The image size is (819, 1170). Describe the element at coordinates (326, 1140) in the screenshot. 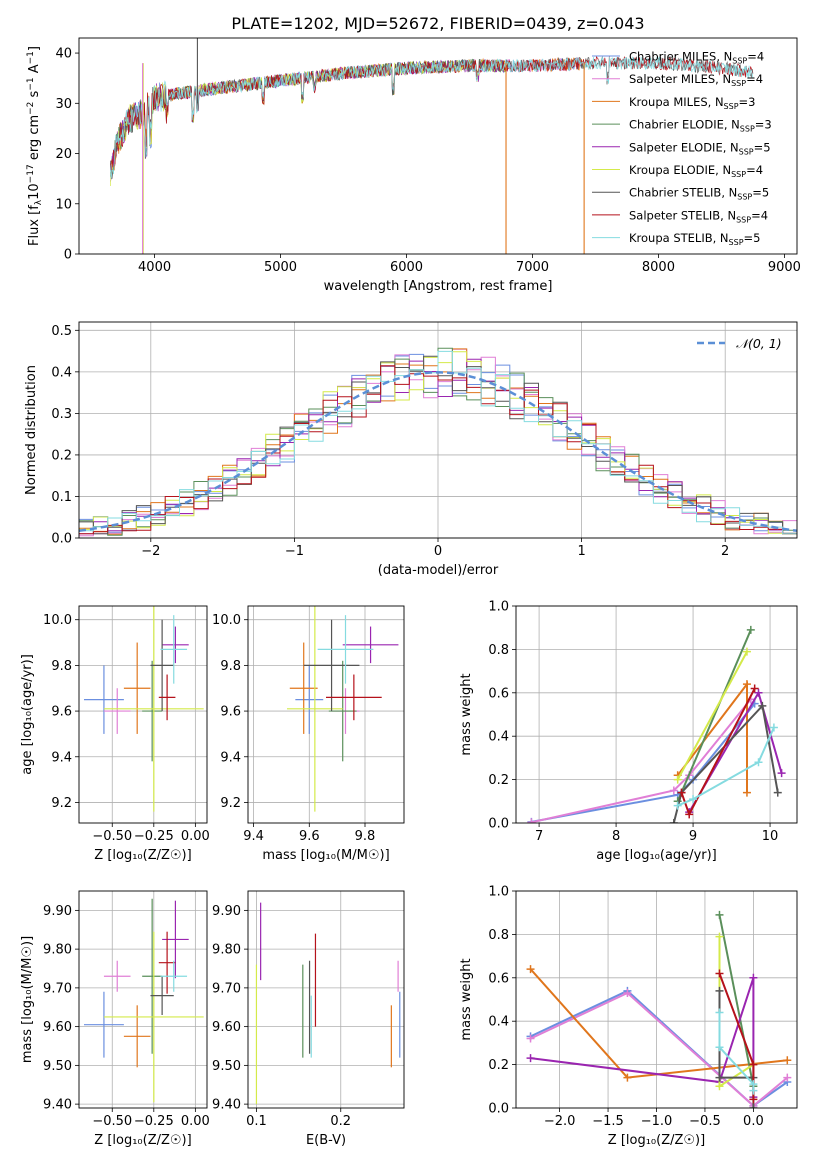

I see `x-axis-label: E(B-V)` at that location.